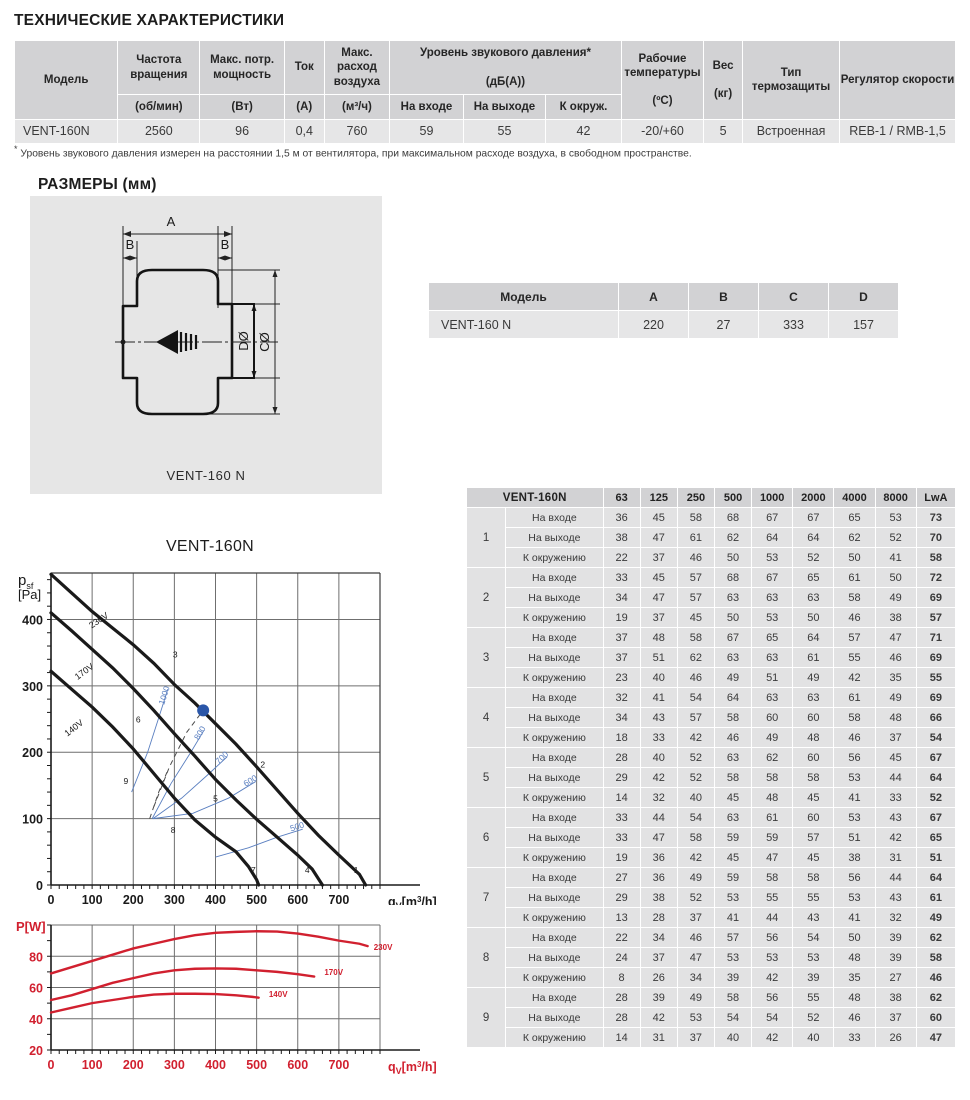 The height and width of the screenshot is (1100, 970). I want to click on svg-text: 80, so click(36, 957).